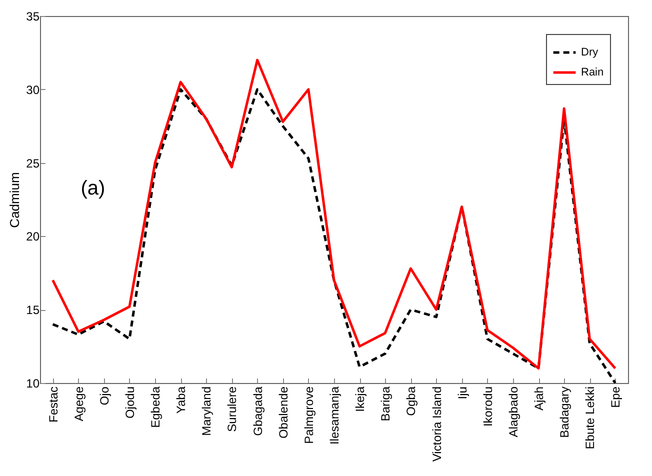 The height and width of the screenshot is (476, 652). Describe the element at coordinates (590, 52) in the screenshot. I see `legend-label: Dry` at that location.